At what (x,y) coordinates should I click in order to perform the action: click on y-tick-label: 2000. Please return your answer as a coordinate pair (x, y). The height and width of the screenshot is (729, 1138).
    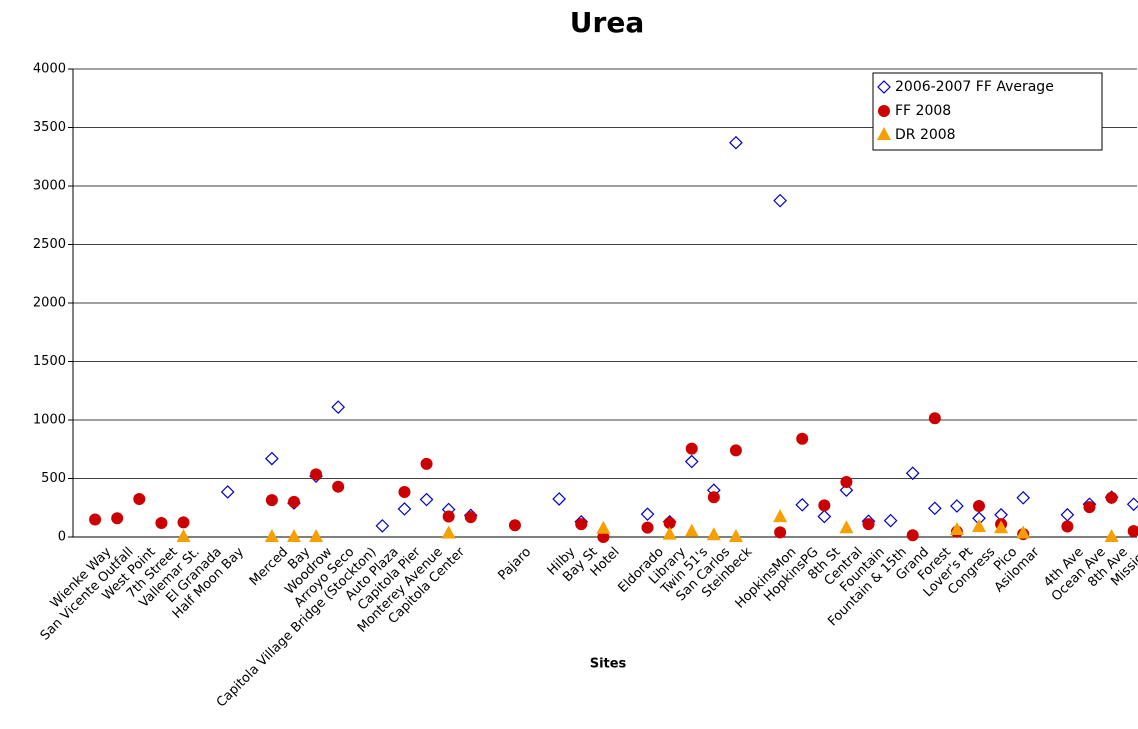
    Looking at the image, I should click on (49, 303).